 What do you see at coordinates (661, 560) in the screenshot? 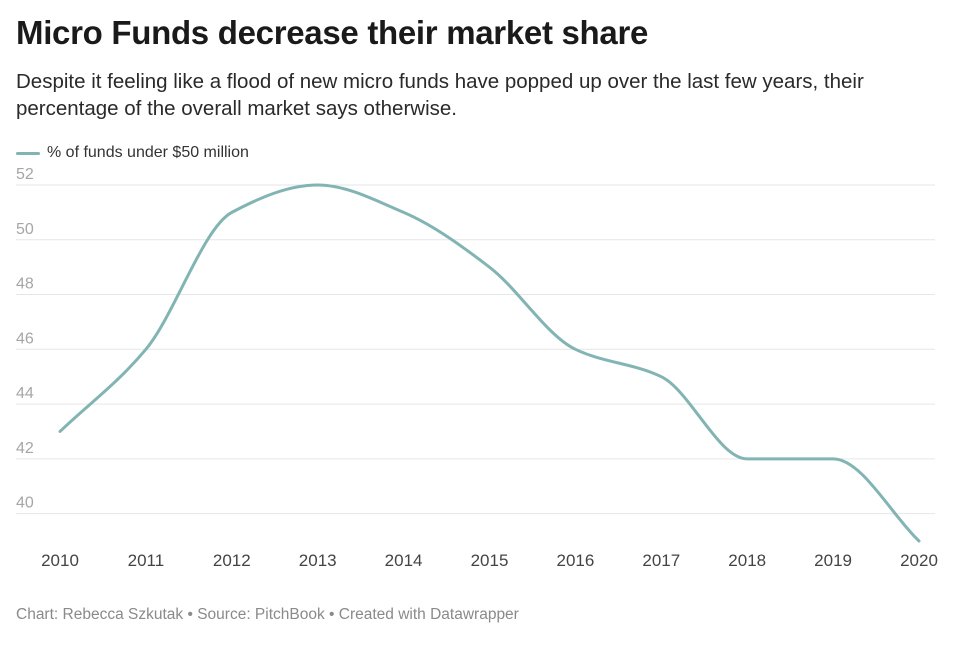
I see `x-tick-label: 2017` at bounding box center [661, 560].